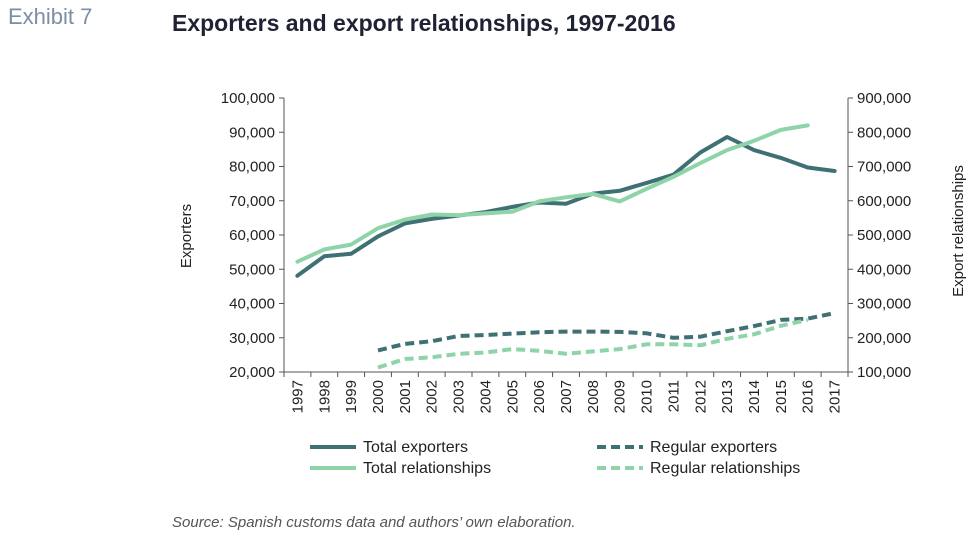 The image size is (969, 536). I want to click on x-tick-label: 2005, so click(512, 396).